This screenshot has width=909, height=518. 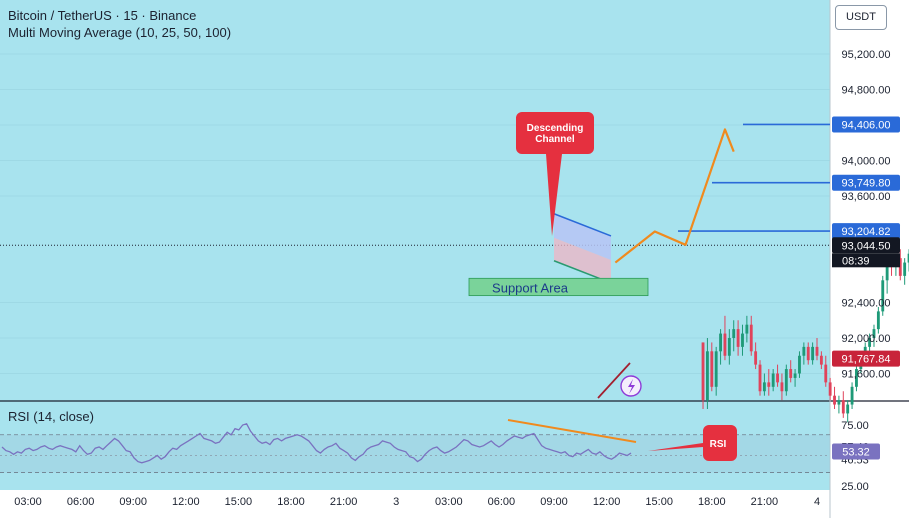 I want to click on callout-rsi, so click(x=692, y=443).